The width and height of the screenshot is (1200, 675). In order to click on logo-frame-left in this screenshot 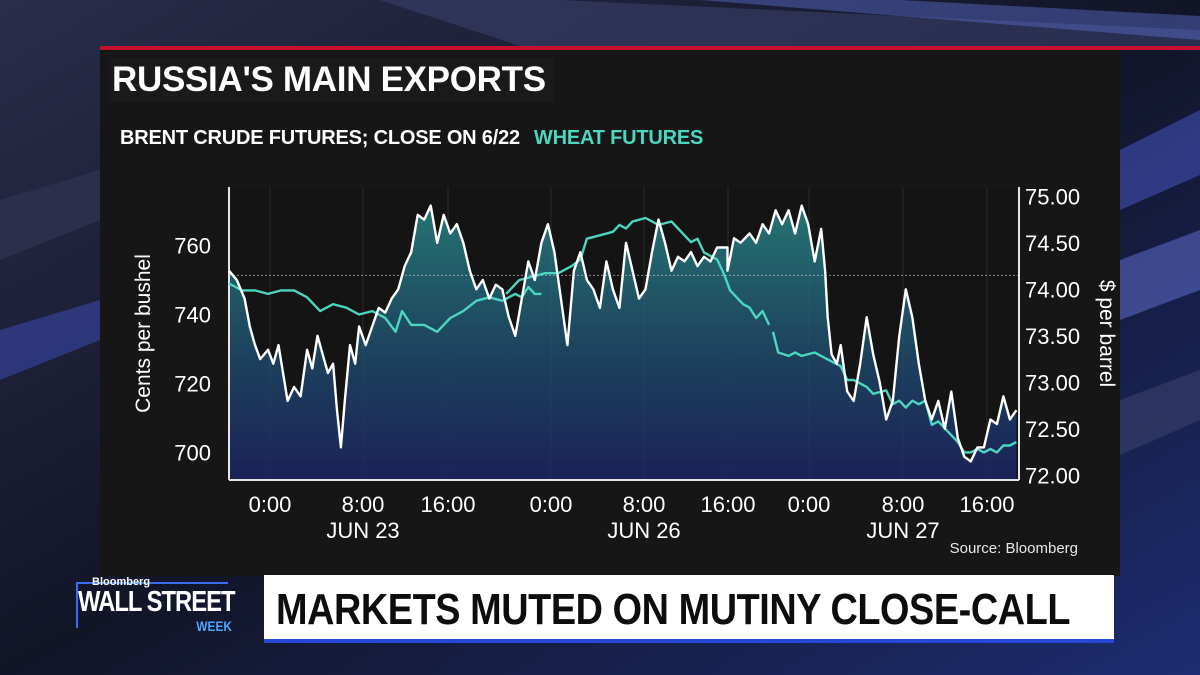, I will do `click(77, 605)`.